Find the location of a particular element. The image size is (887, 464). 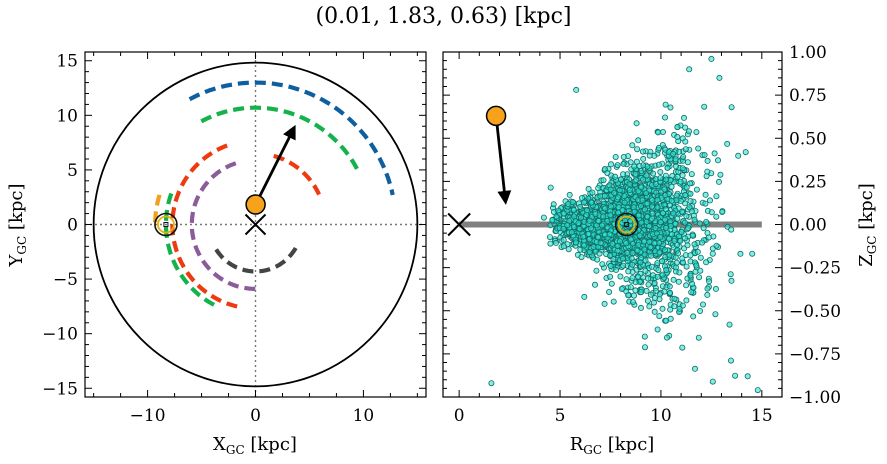

right-ytick-label: −1.00 is located at coordinates (815, 398).